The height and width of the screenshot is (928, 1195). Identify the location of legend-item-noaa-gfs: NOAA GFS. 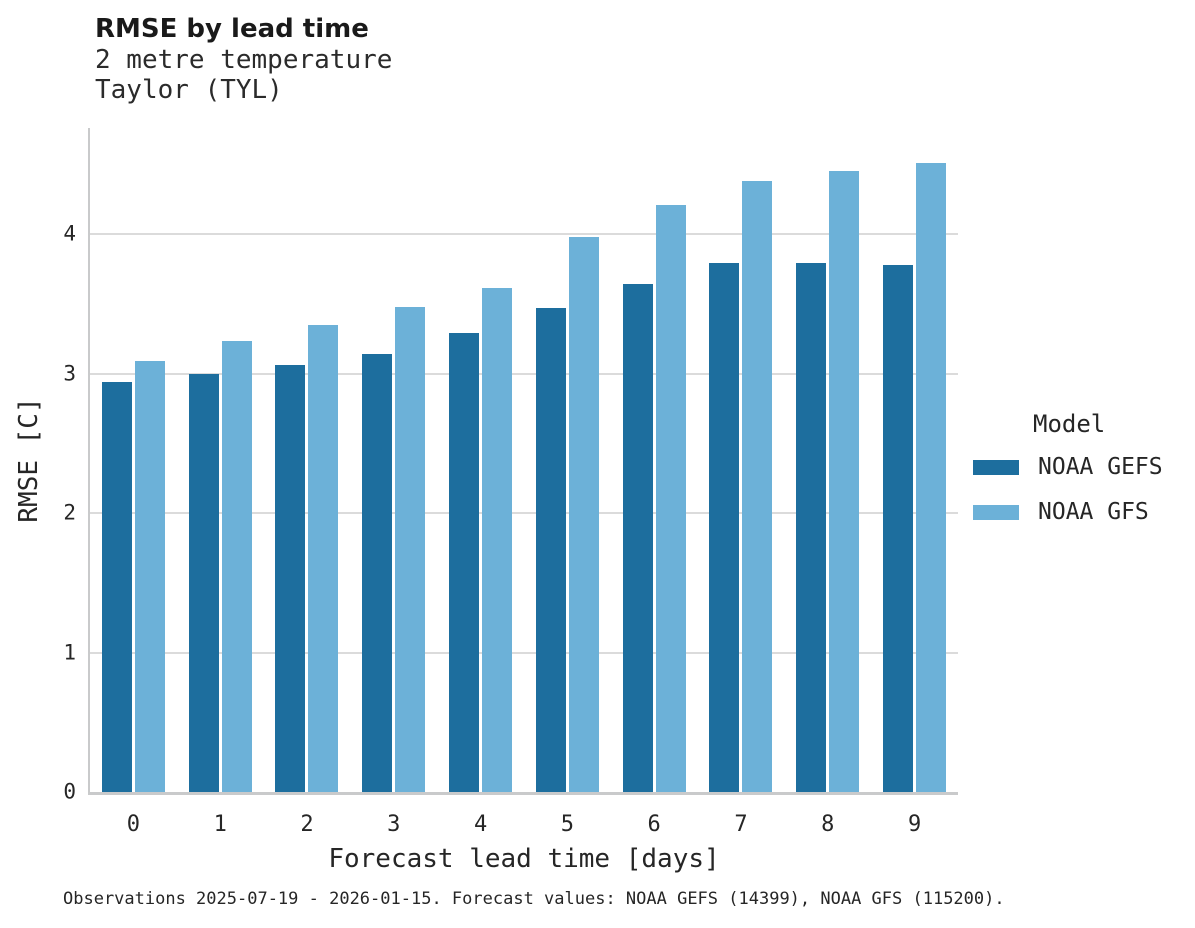
(1068, 512).